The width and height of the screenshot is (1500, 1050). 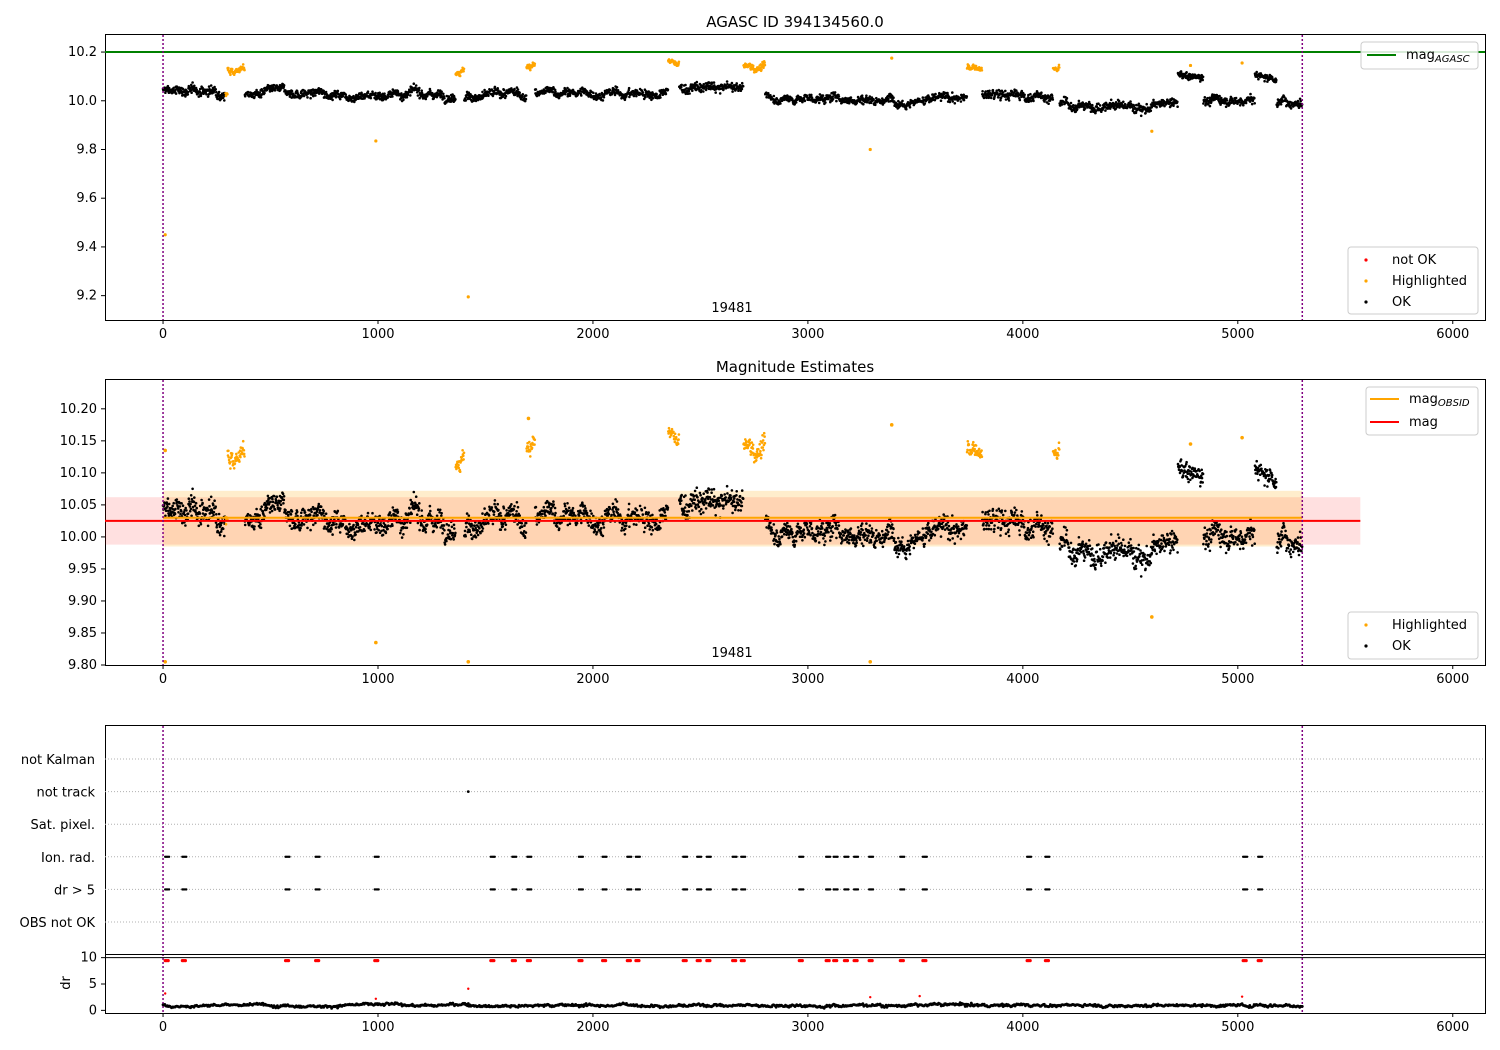 What do you see at coordinates (86, 296) in the screenshot?
I see `y-tick-label: 9.2` at bounding box center [86, 296].